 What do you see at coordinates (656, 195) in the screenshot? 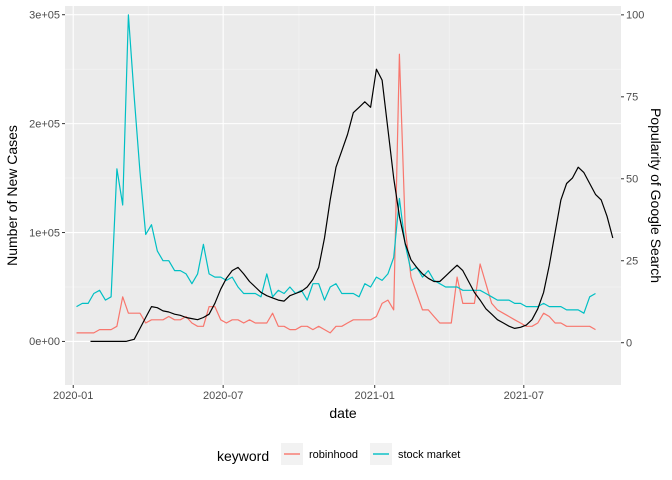
I see `y-axis-right-title: Popularity of Google Search` at bounding box center [656, 195].